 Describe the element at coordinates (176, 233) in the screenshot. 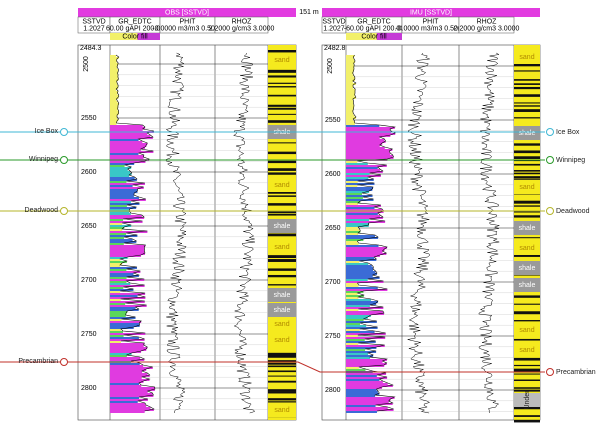

I see `log-curve` at that location.